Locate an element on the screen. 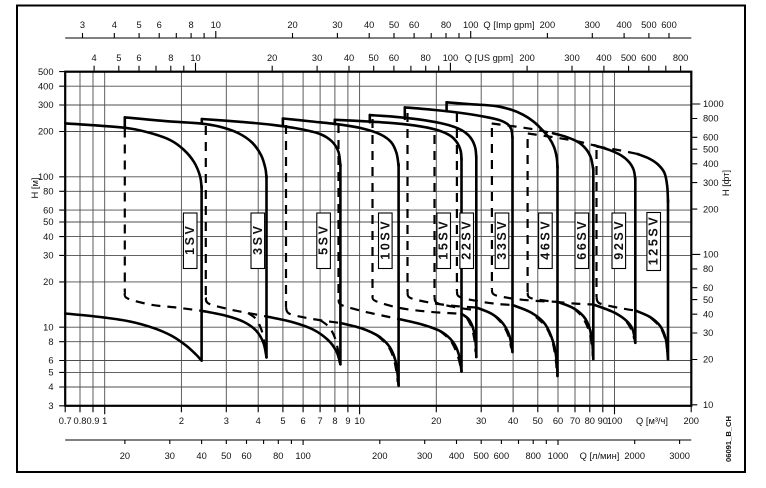  svg-text: 10SV is located at coordinates (385, 239).